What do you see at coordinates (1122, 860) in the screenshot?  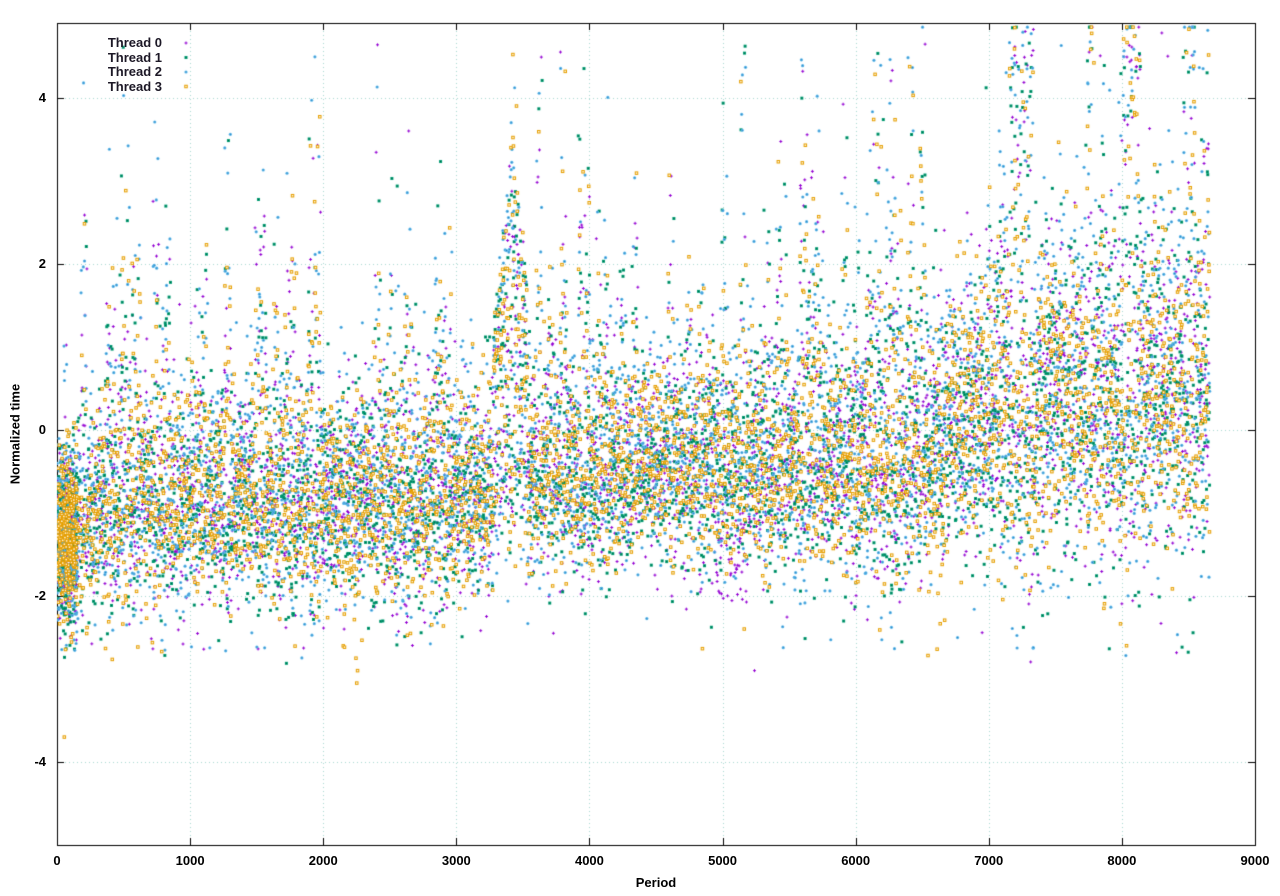 I see `x-tick-label: 8000` at bounding box center [1122, 860].